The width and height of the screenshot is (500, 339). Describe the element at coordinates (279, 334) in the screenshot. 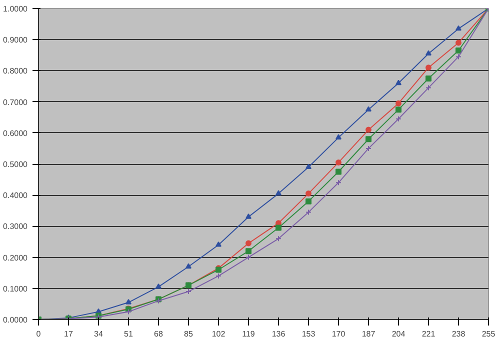

I see `x-tick-label: 136` at that location.